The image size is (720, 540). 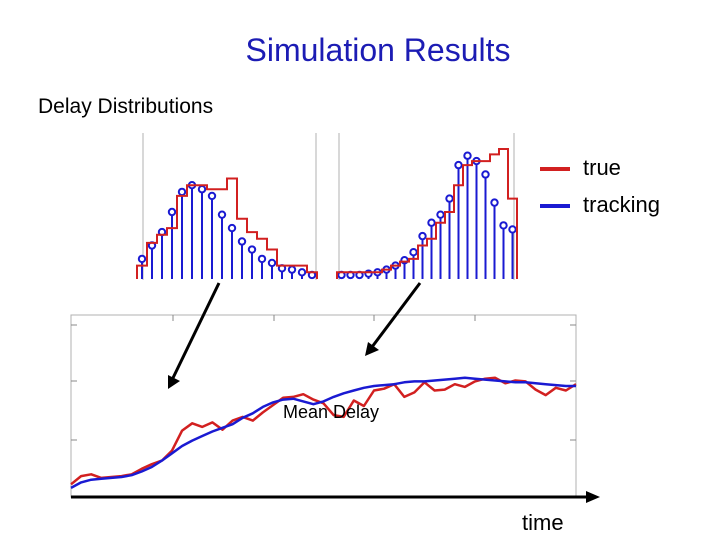 What do you see at coordinates (602, 167) in the screenshot?
I see `legend-label-true: true` at bounding box center [602, 167].